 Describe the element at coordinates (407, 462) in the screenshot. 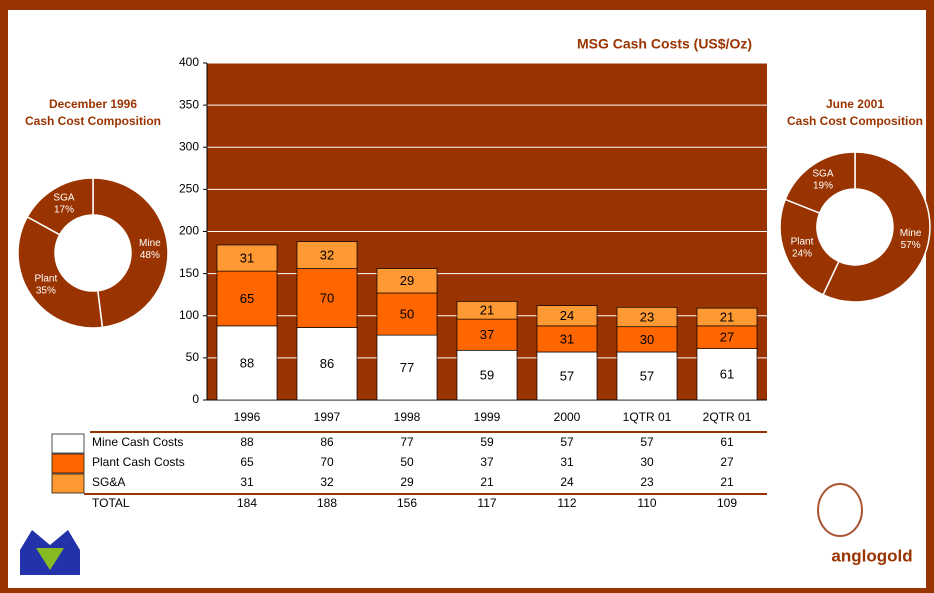

I see `table-cell: 50` at that location.